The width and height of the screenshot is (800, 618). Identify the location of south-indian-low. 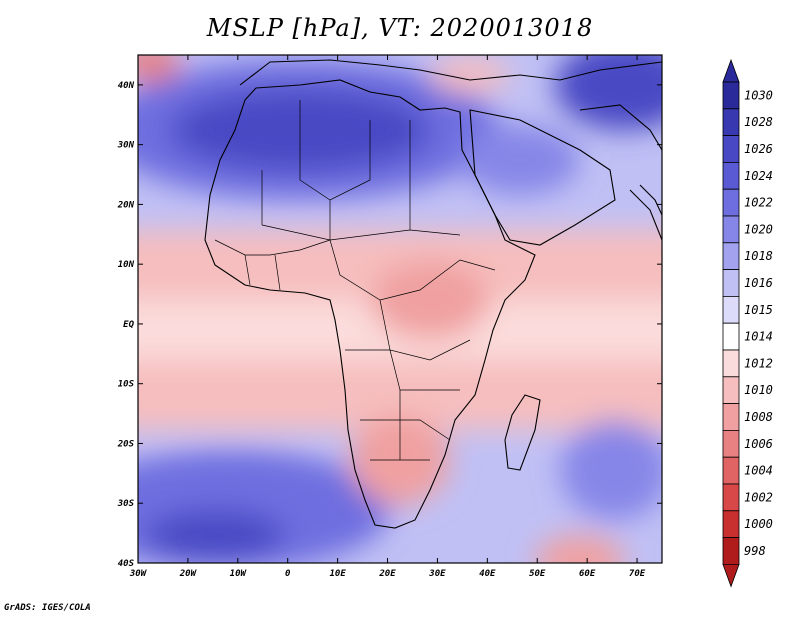
(580, 549).